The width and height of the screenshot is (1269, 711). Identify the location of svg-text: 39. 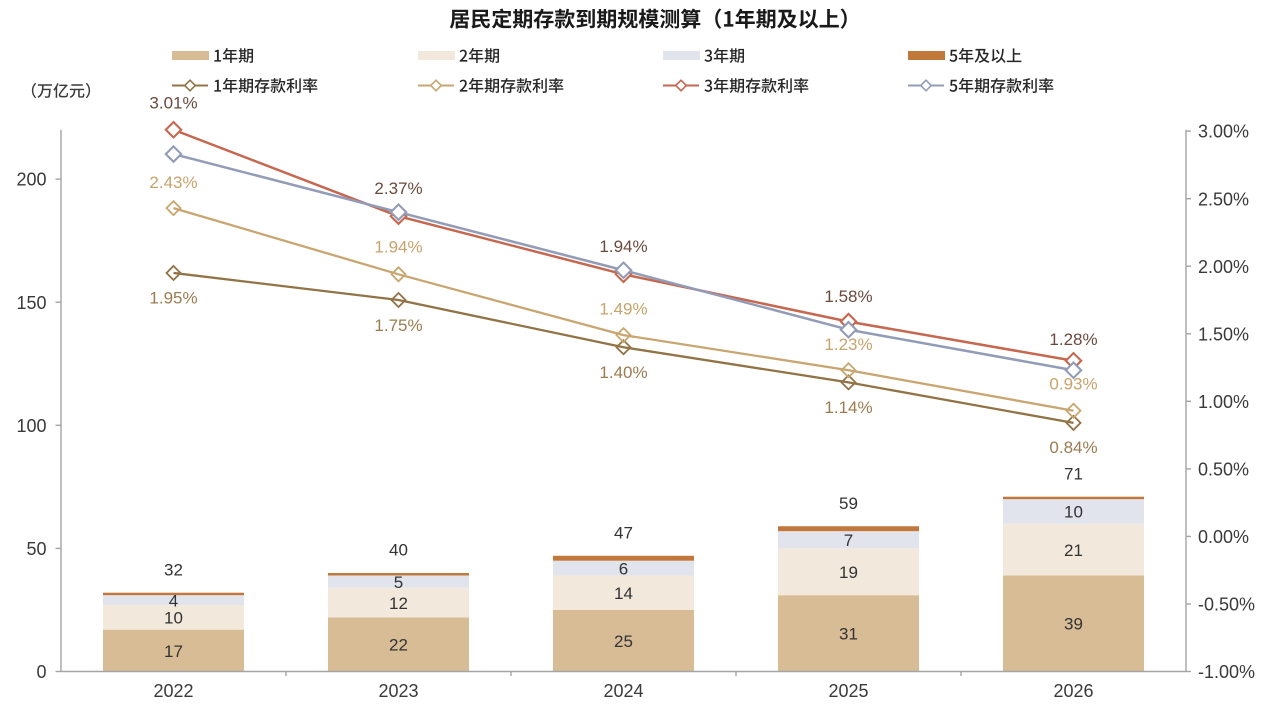
(1073, 624).